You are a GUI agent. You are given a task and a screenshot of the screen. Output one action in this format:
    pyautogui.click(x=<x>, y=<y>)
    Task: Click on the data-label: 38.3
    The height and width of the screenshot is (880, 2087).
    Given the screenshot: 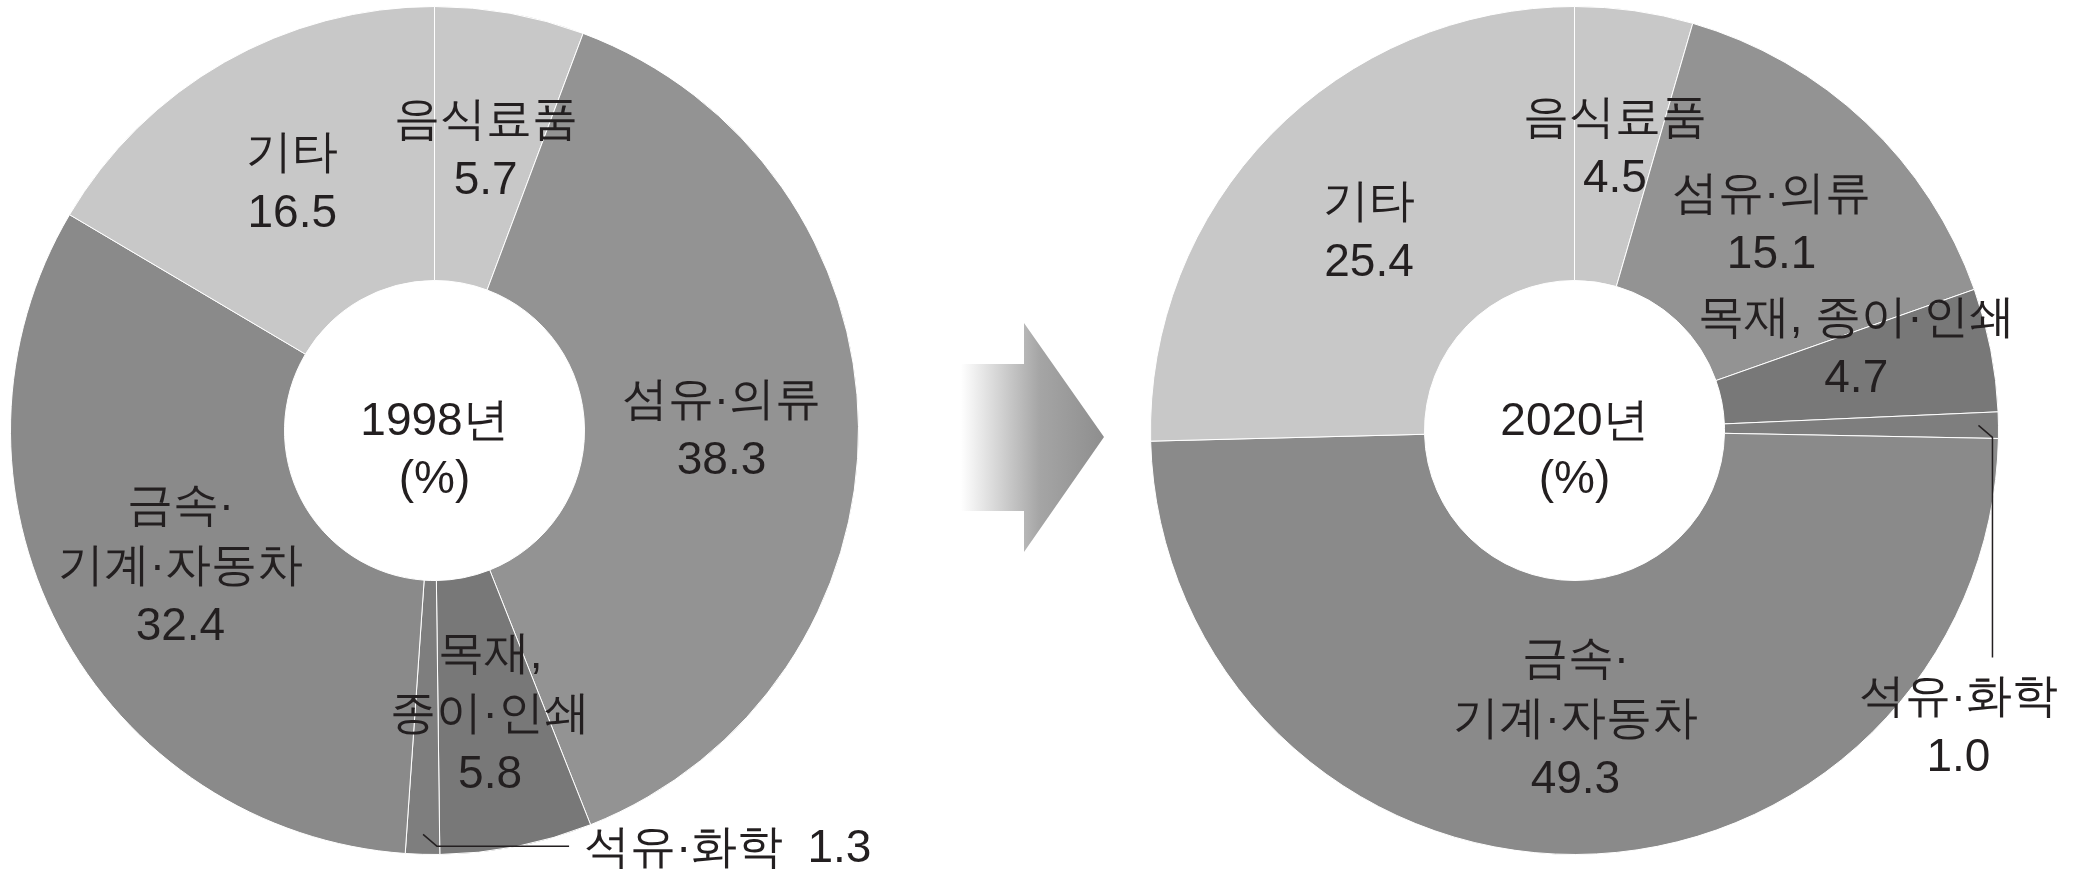 What is the action you would take?
    pyautogui.click(x=721, y=457)
    